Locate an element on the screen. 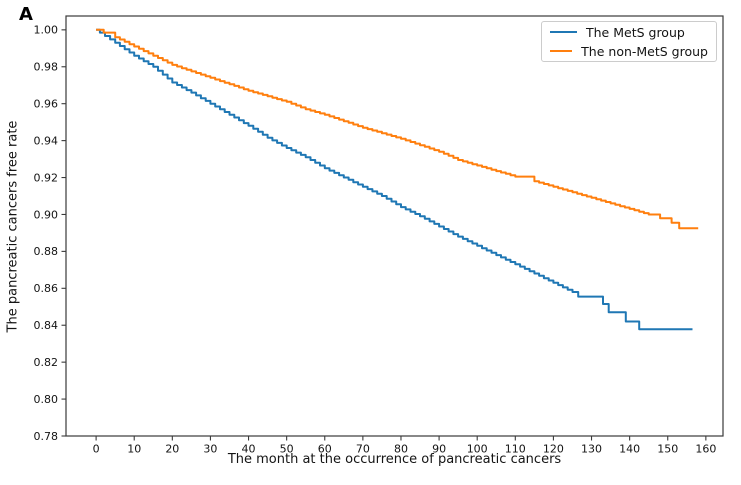 This screenshot has width=741, height=485. x-tick-label: 10 is located at coordinates (134, 449).